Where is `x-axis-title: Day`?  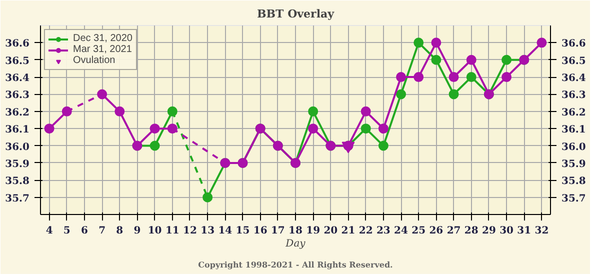
x-axis-title: Day is located at coordinates (295, 244).